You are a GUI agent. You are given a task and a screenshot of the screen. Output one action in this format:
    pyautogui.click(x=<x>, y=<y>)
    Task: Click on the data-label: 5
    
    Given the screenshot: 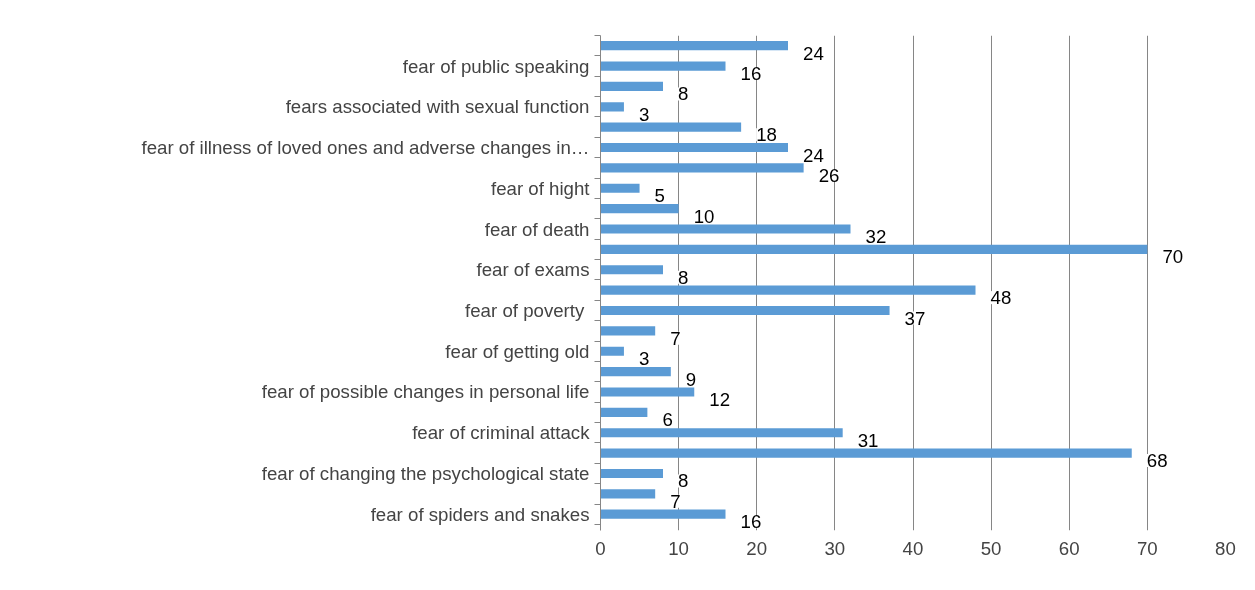 What is the action you would take?
    pyautogui.click(x=659, y=196)
    